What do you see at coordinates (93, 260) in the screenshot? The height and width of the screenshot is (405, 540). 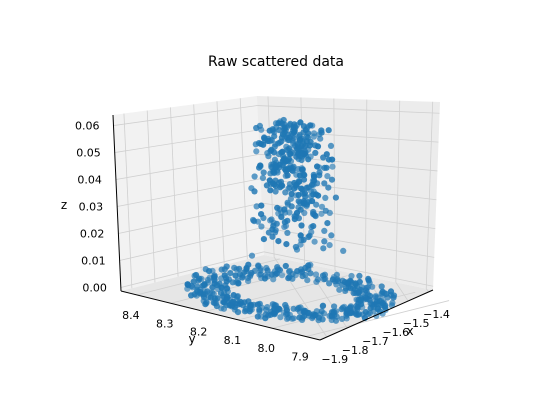 I see `z-tick-label: 0.01` at bounding box center [93, 260].